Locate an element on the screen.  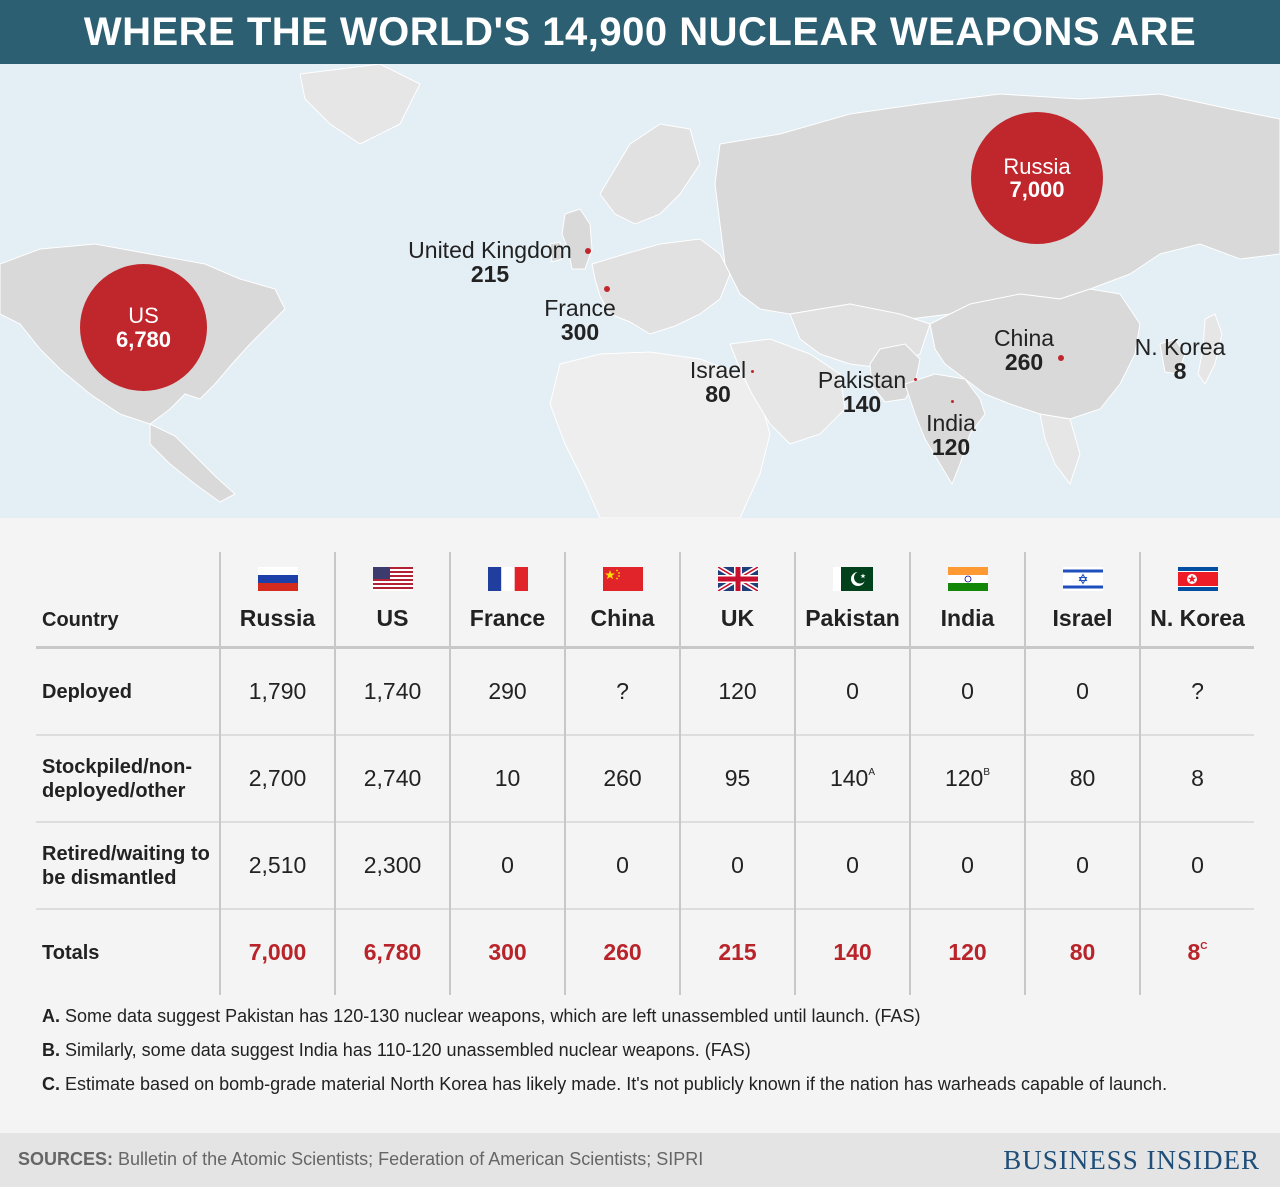
us-bubble: US 6,780 is located at coordinates (143, 327).